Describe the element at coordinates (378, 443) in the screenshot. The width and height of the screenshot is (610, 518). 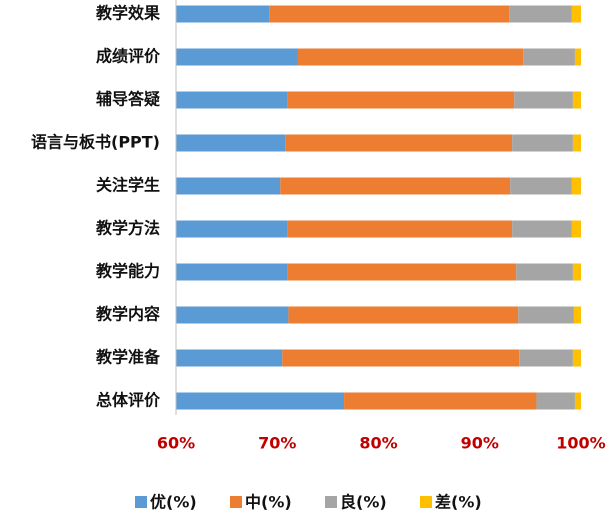
I see `x-tick-label: 80%` at that location.